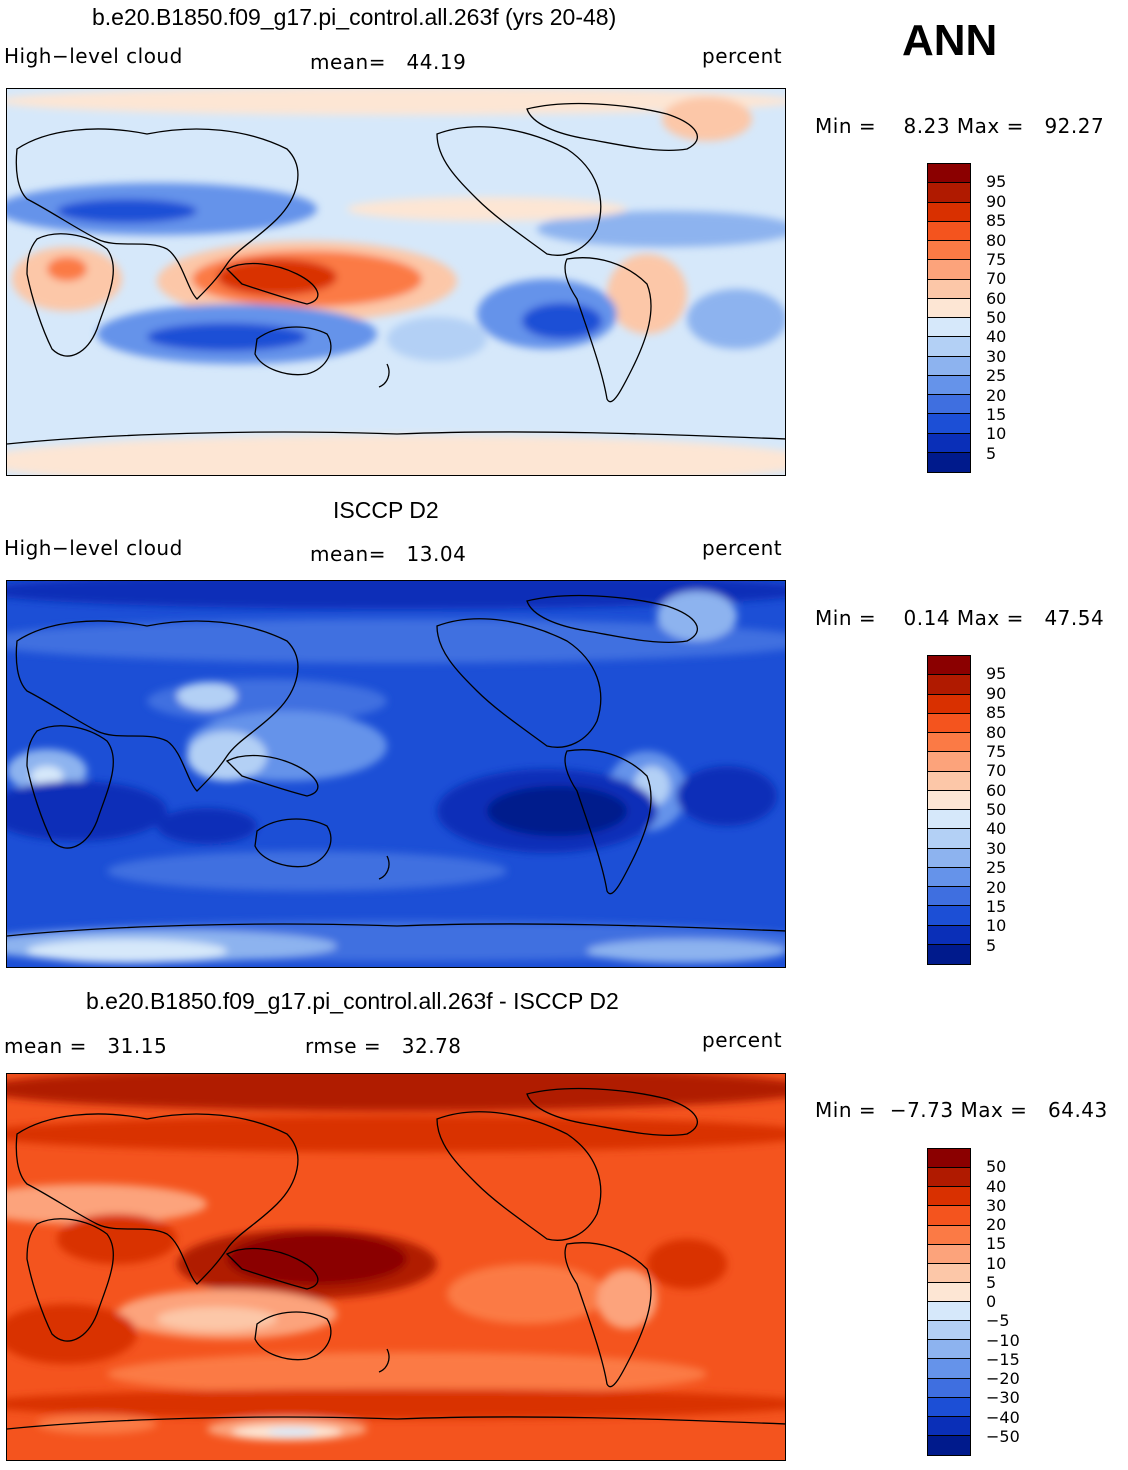 This screenshot has height=1470, width=1128. Describe the element at coordinates (93, 548) in the screenshot. I see `panel2-variable-label: High−level cloud` at that location.